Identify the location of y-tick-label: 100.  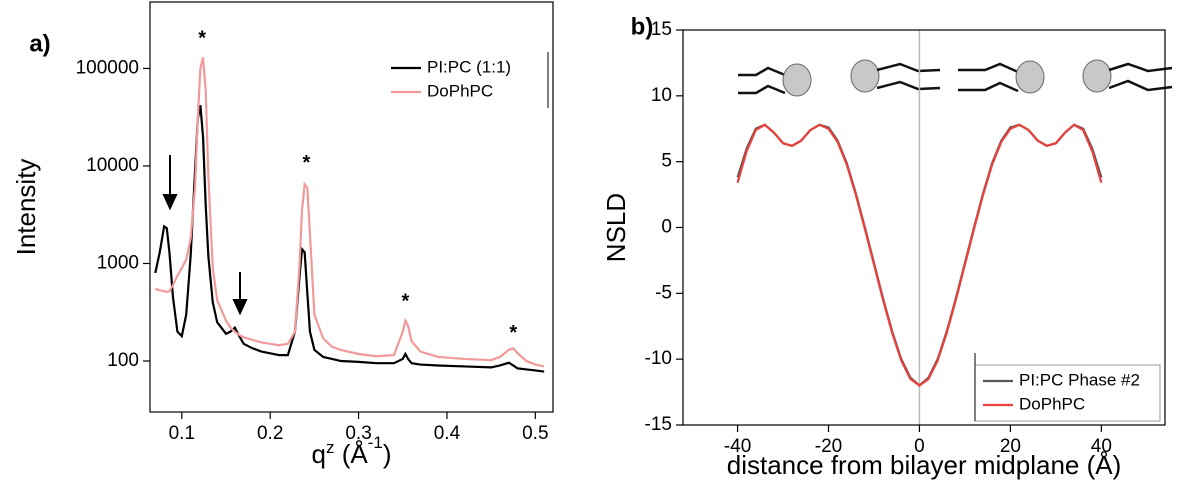
(123, 360).